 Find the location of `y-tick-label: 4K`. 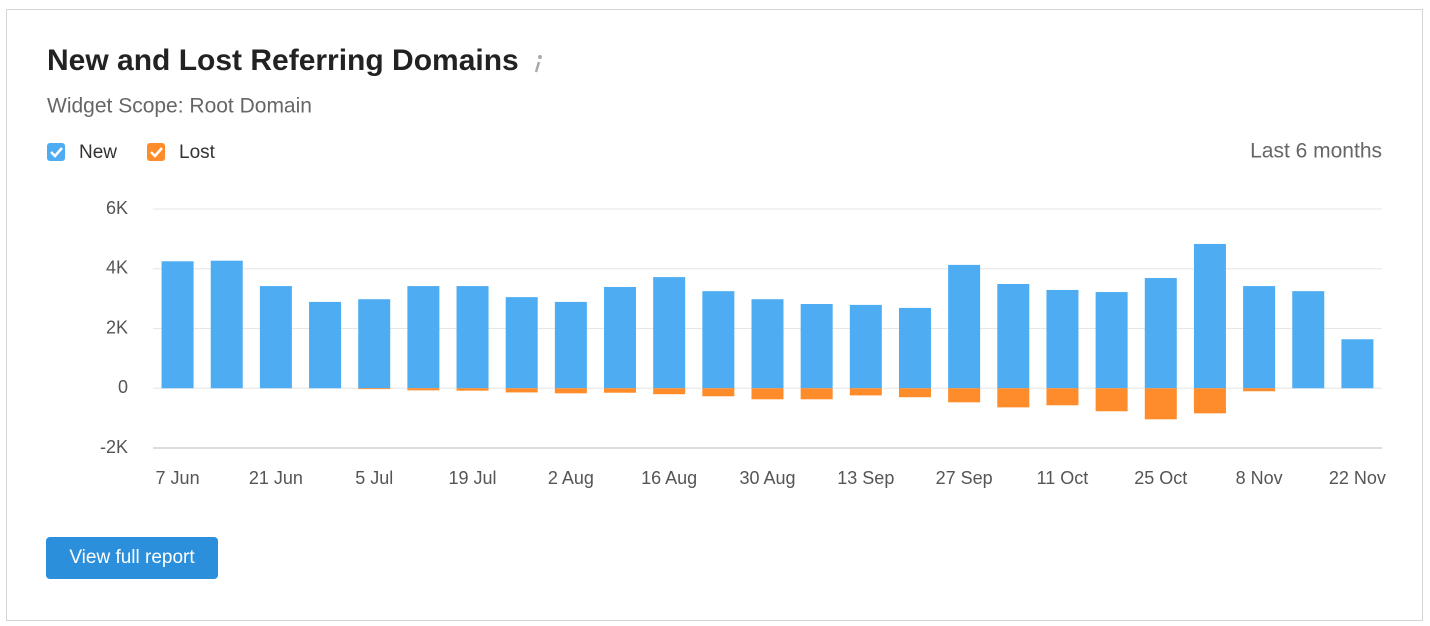

y-tick-label: 4K is located at coordinates (117, 268).